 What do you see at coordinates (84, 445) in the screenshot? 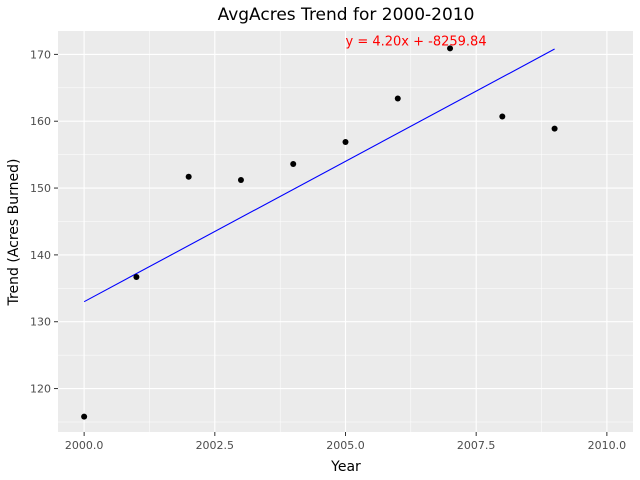
I see `x-tick-label: 2000.0` at bounding box center [84, 445].